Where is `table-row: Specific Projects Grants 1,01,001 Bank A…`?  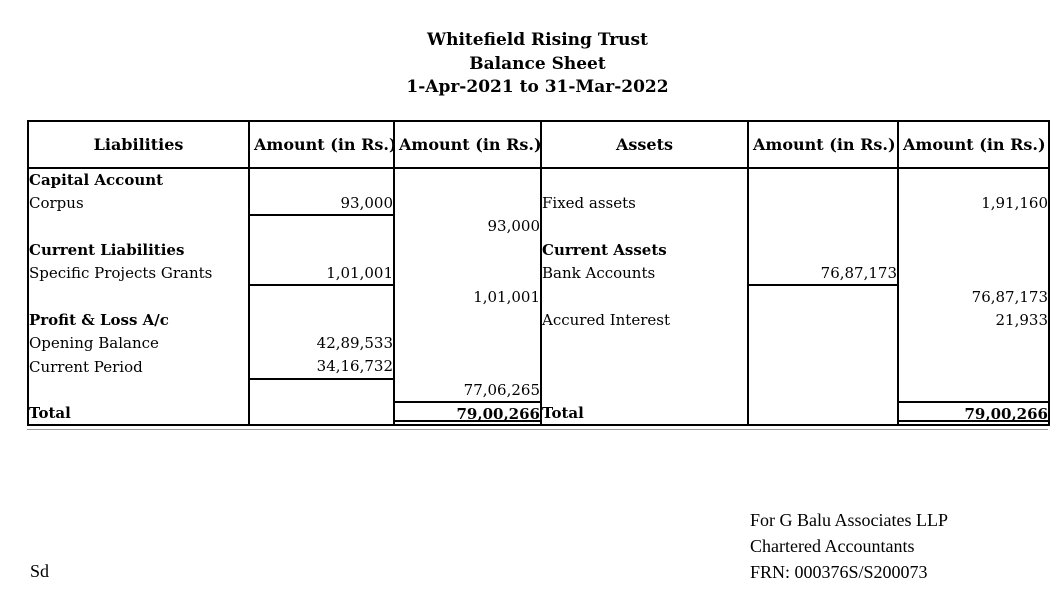 table-row: Specific Projects Grants 1,01,001 Bank A… is located at coordinates (538, 273).